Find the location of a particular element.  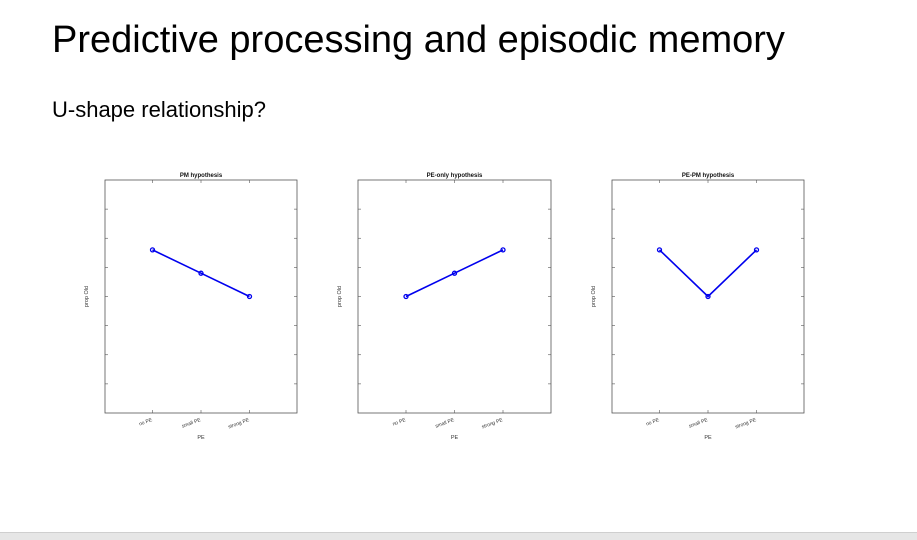

bottom-scrollbar is located at coordinates (458, 536).